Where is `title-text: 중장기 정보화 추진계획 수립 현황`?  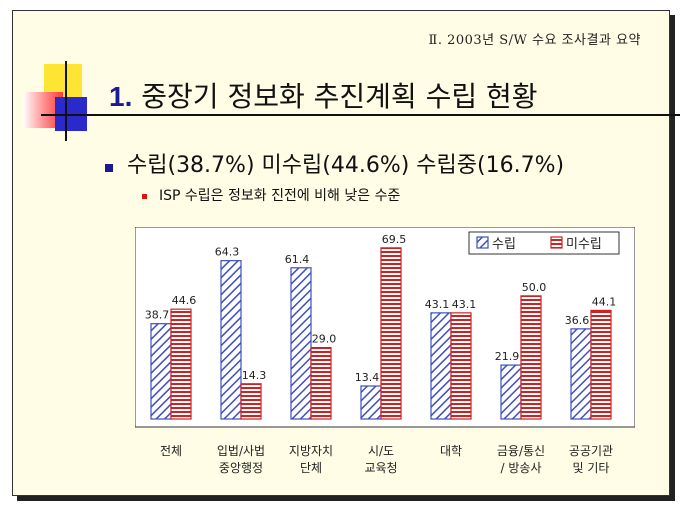
title-text: 중장기 정보화 추진계획 수립 현황 is located at coordinates (339, 96).